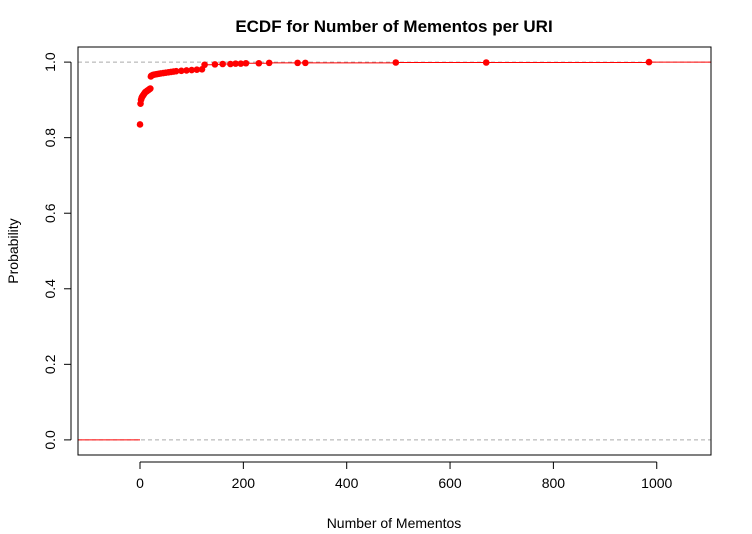 The image size is (752, 534). I want to click on y-tick-label: 0.6, so click(50, 213).